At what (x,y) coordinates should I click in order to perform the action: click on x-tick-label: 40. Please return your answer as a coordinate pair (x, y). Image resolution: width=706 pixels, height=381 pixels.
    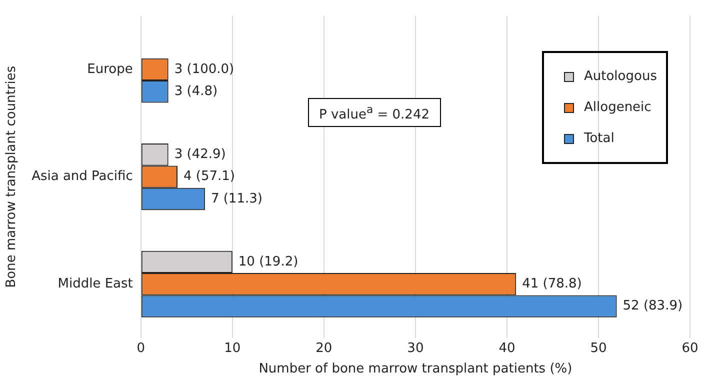
    Looking at the image, I should click on (507, 348).